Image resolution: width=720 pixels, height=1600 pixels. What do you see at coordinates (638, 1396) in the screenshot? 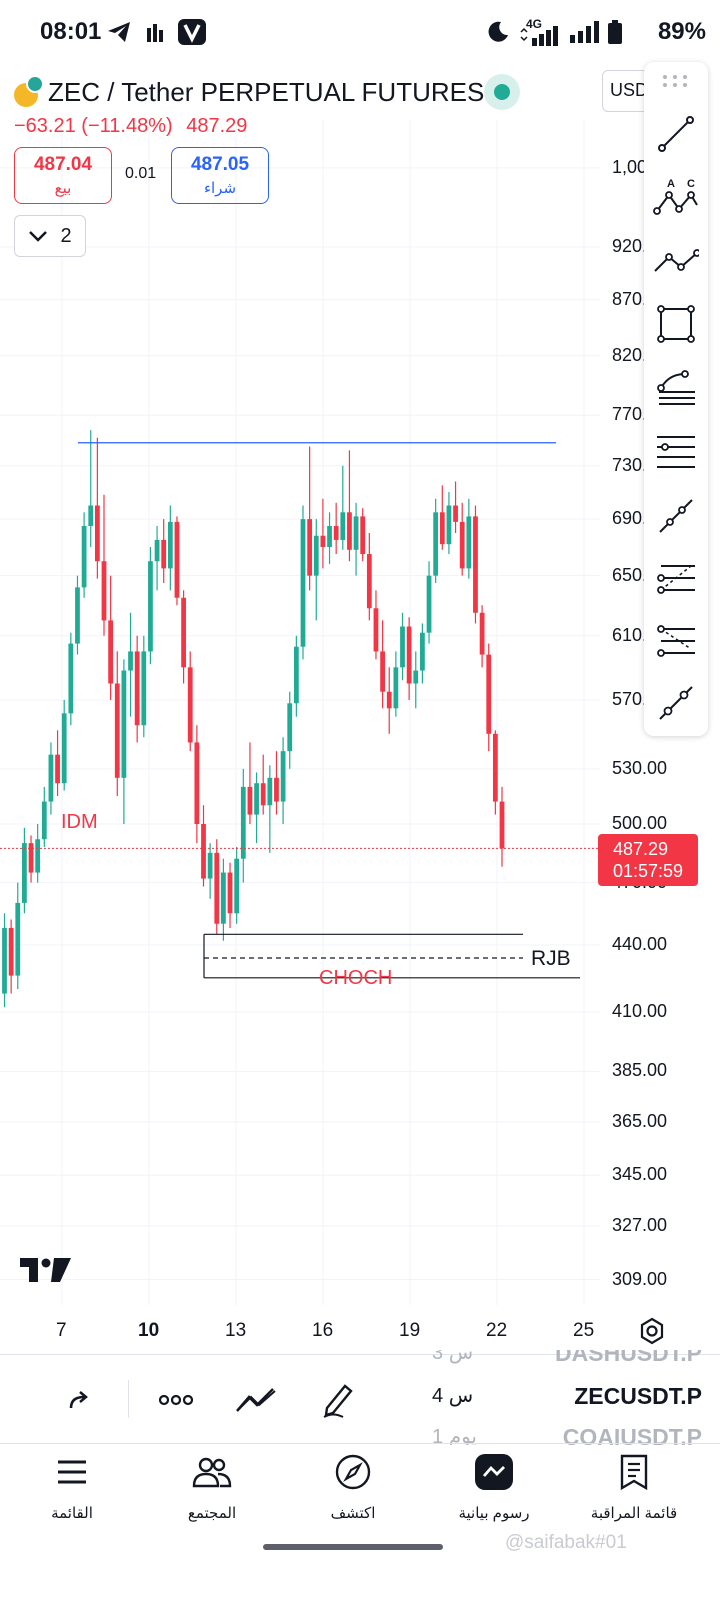
I see `ticker-symbol: ZECUSDT.P` at bounding box center [638, 1396].